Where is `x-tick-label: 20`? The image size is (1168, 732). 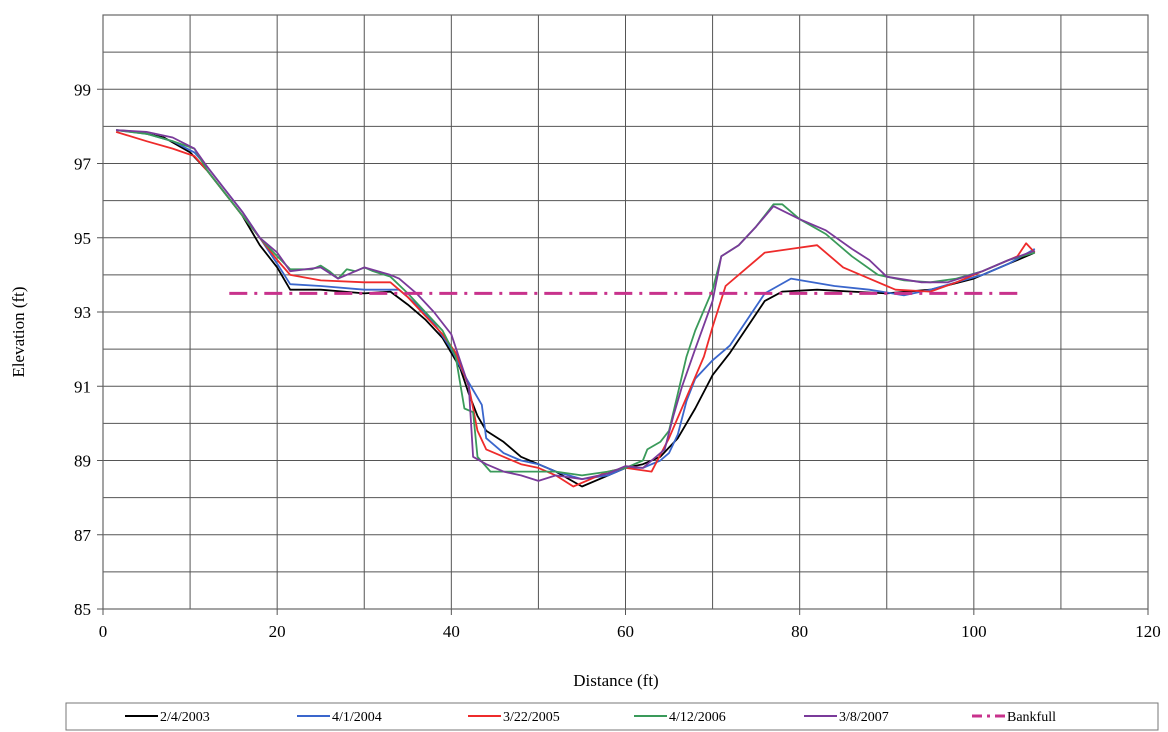
x-tick-label: 20 is located at coordinates (277, 631).